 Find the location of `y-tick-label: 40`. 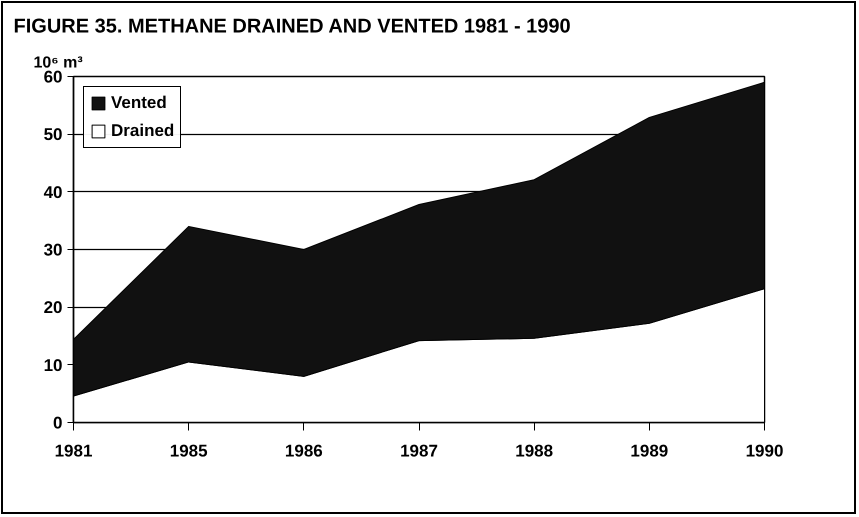

y-tick-label: 40 is located at coordinates (53, 192).